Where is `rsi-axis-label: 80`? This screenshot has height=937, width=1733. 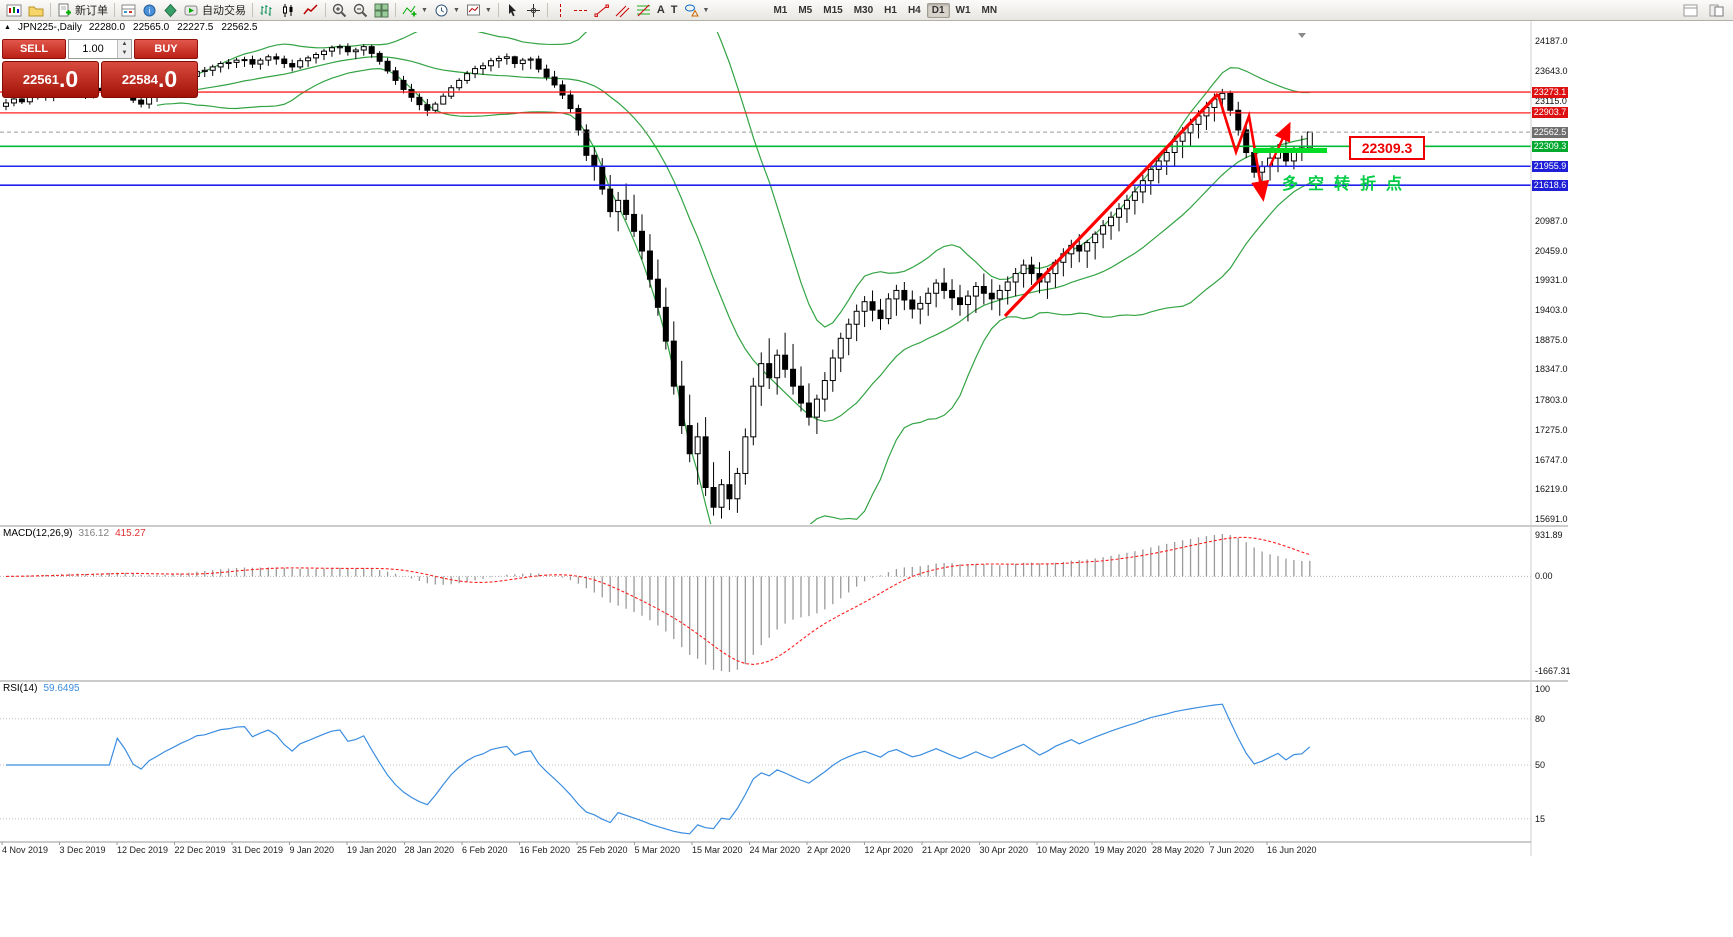
rsi-axis-label: 80 is located at coordinates (1540, 718).